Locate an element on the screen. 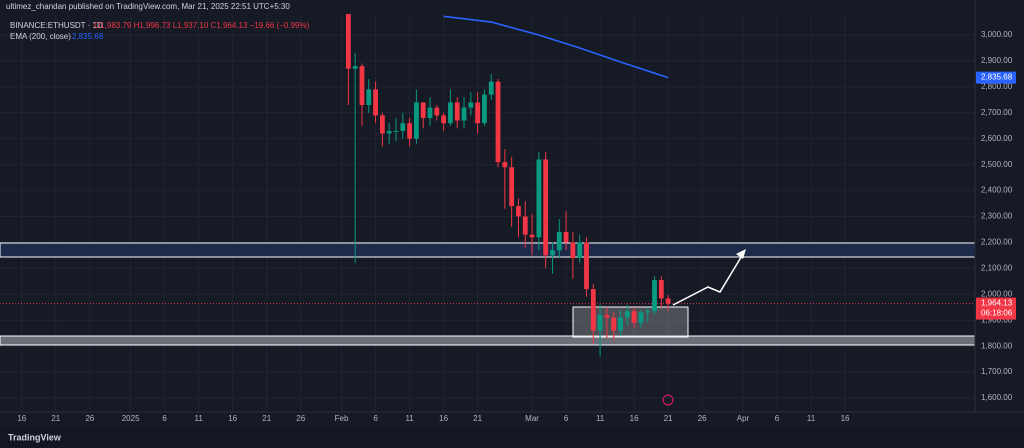  projection-arrow is located at coordinates (708, 279).